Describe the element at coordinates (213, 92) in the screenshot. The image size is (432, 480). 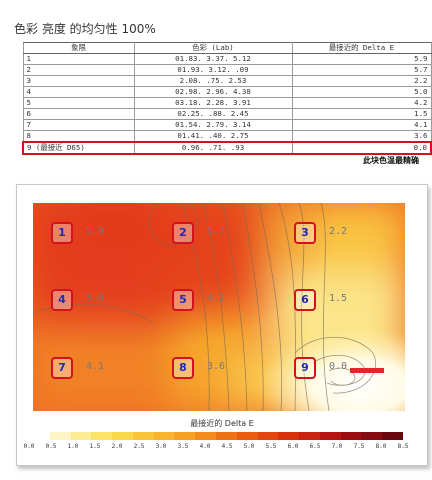
I see `row-lab: 02.98. 2.96. 4.38` at that location.